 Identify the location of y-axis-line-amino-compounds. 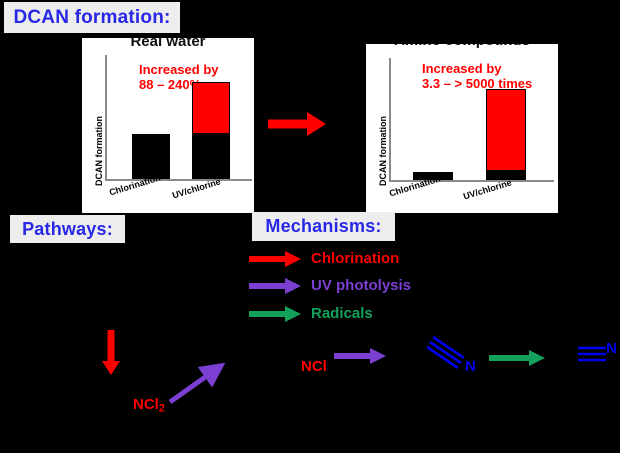
(390, 119).